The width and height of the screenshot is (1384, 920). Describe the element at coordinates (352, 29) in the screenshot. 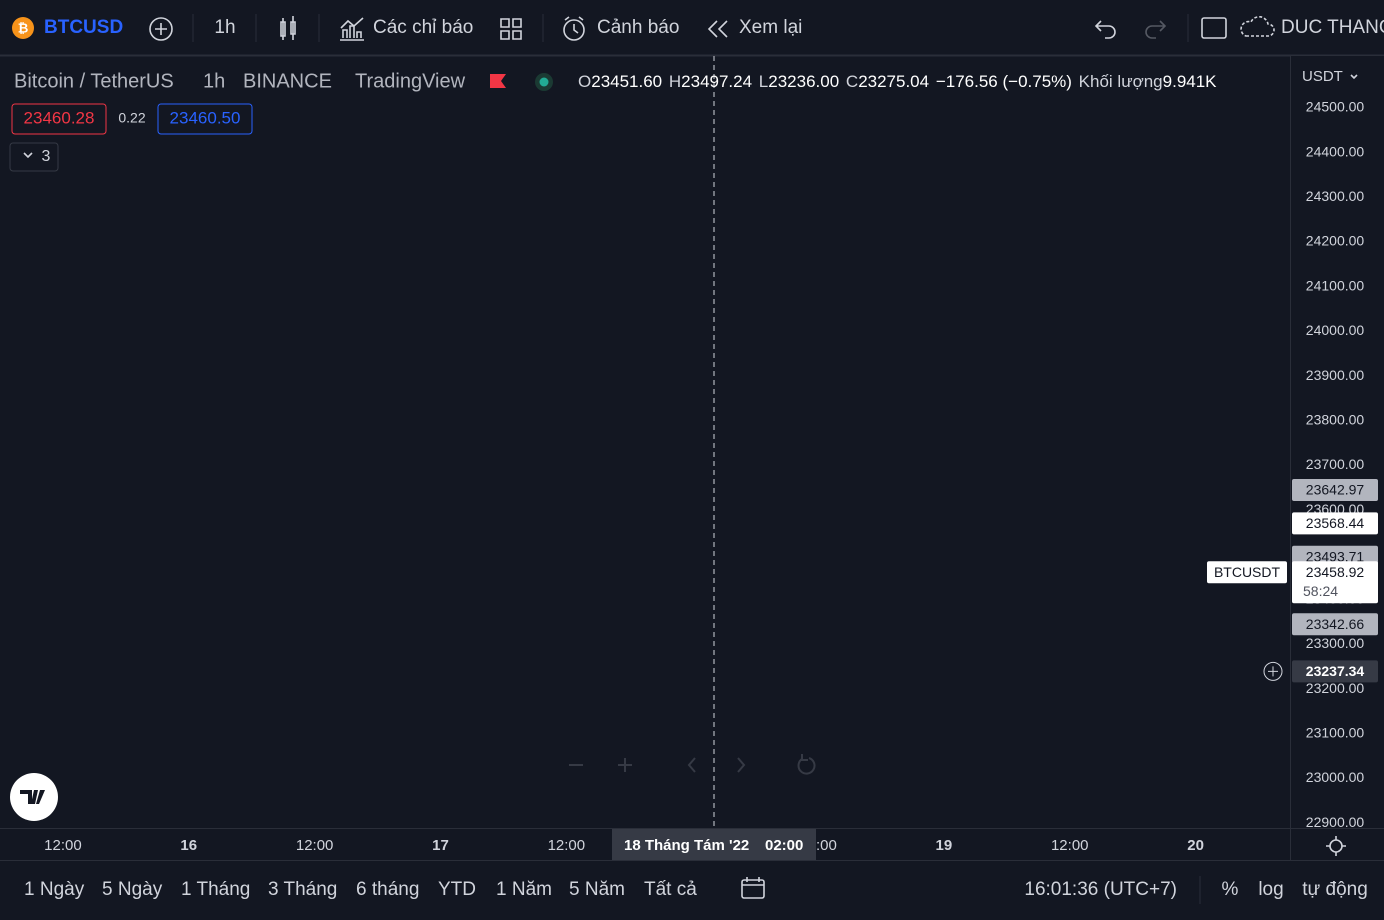

I see `indicators-icon` at that location.